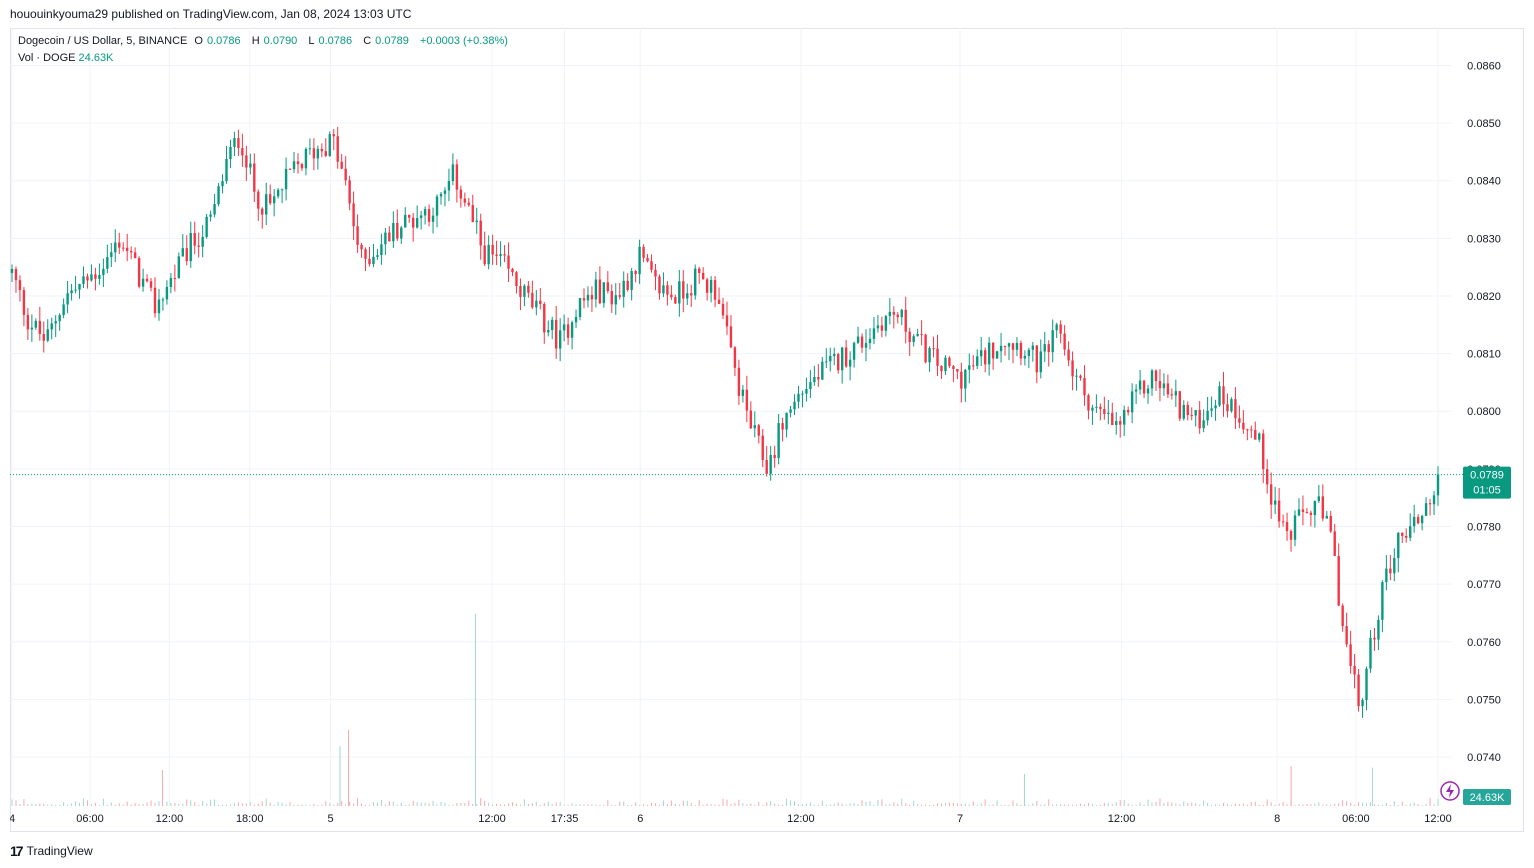 The image size is (1534, 868). What do you see at coordinates (1484, 527) in the screenshot?
I see `price-tick-label: 0.0780` at bounding box center [1484, 527].